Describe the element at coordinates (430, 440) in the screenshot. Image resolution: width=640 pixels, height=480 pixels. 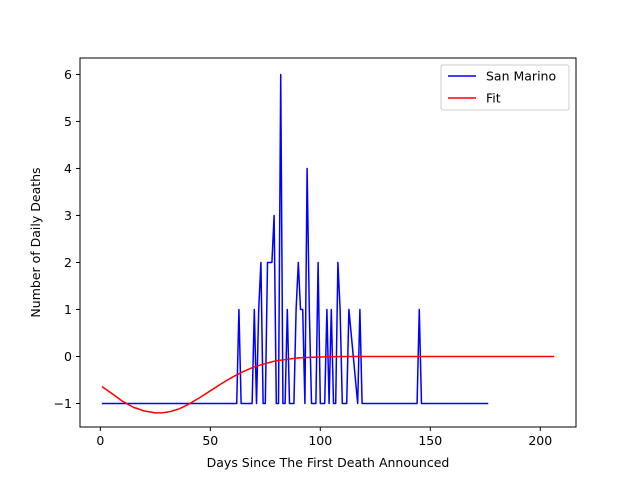
I see `x-tick-label: 150` at that location.